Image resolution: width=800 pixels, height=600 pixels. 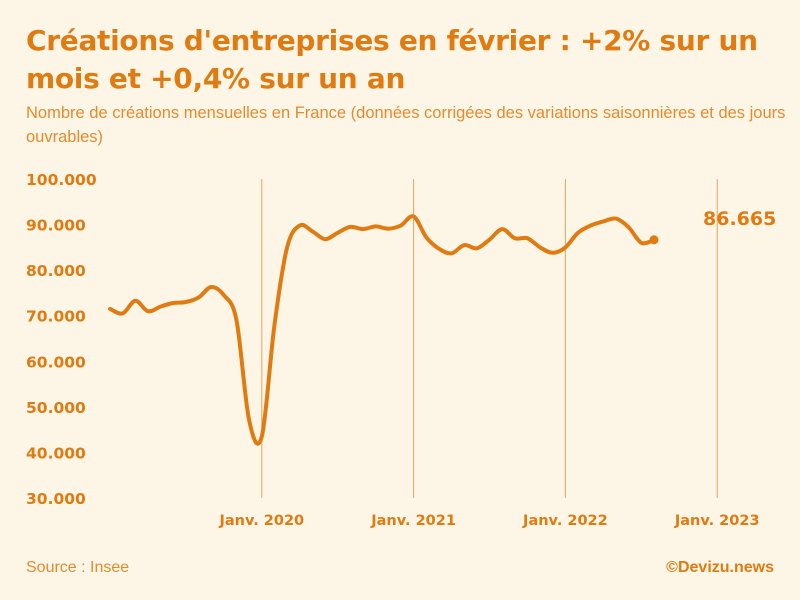 What do you see at coordinates (565, 521) in the screenshot?
I see `x-tick-label: Janv. 2022` at bounding box center [565, 521].